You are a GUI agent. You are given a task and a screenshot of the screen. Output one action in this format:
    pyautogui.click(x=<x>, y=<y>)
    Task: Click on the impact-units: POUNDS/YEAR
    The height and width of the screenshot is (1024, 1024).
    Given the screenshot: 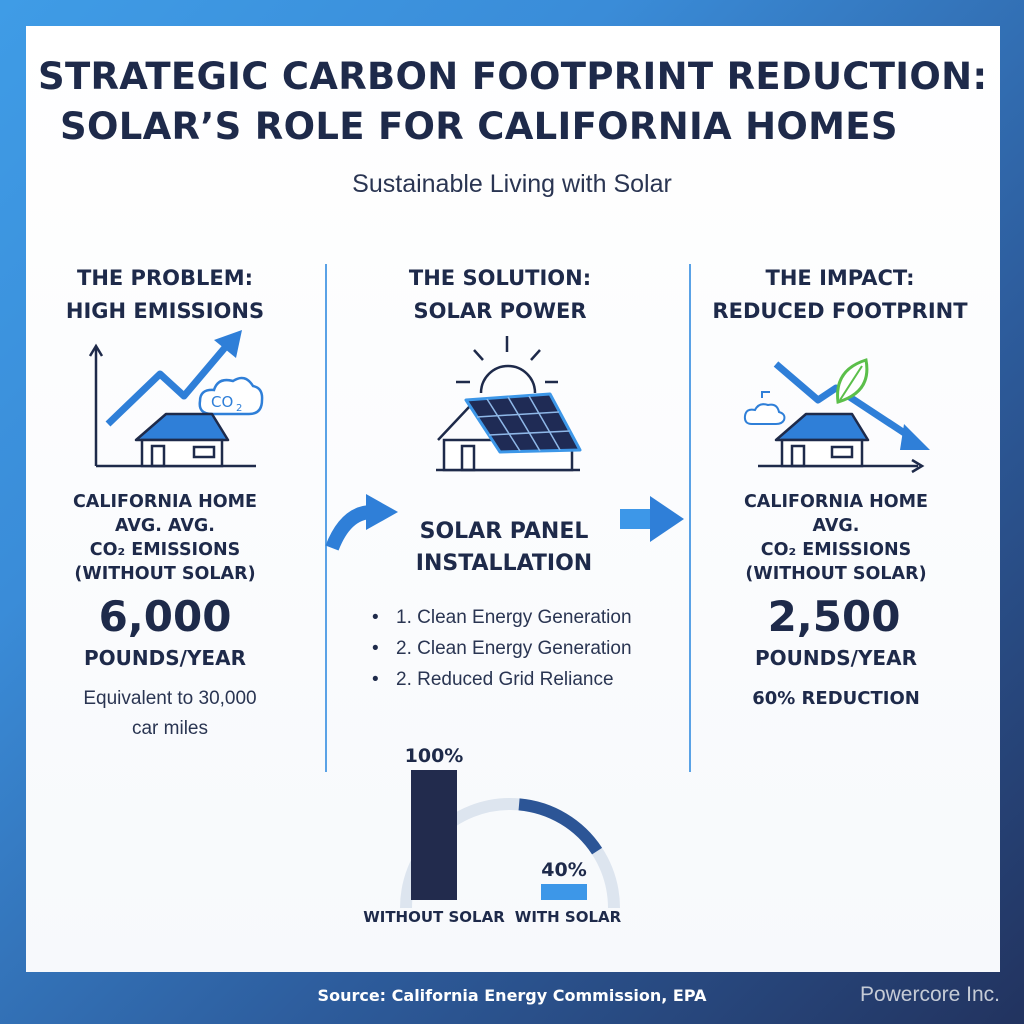 What is the action you would take?
    pyautogui.click(x=836, y=658)
    